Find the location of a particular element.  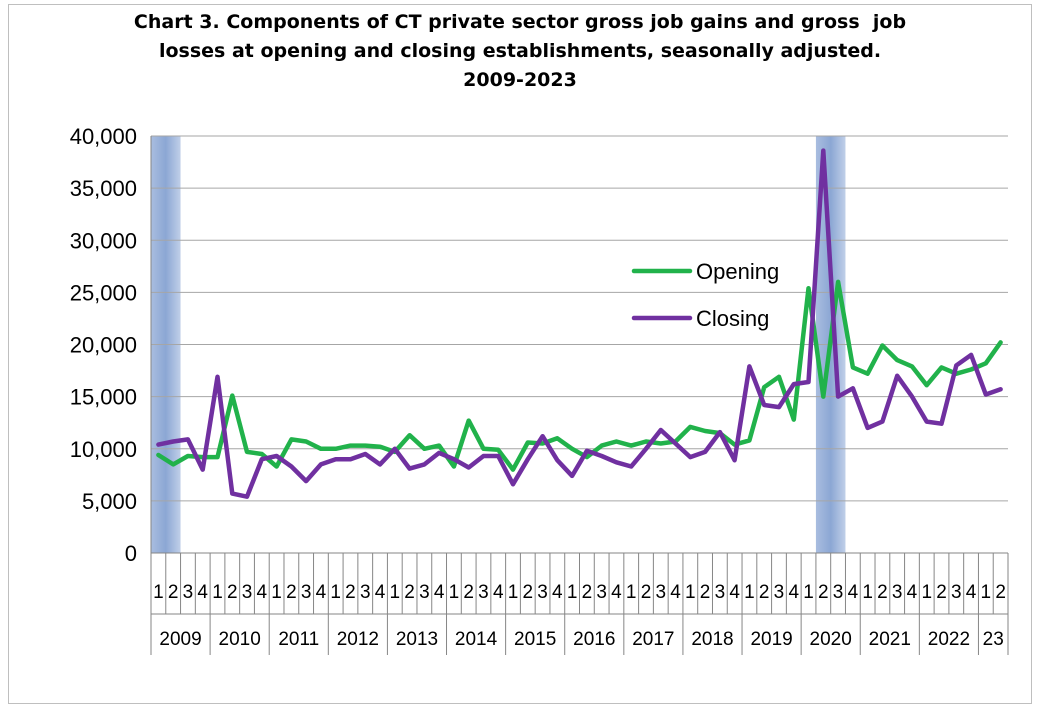

year-label: 2021 is located at coordinates (890, 639).